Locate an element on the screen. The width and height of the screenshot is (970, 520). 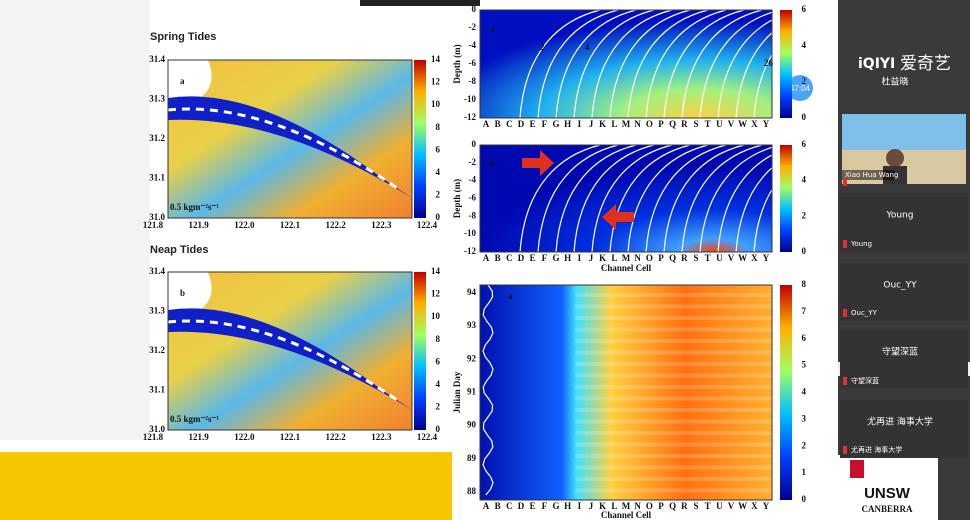
y-tick-label: 91 is located at coordinates (472, 392).